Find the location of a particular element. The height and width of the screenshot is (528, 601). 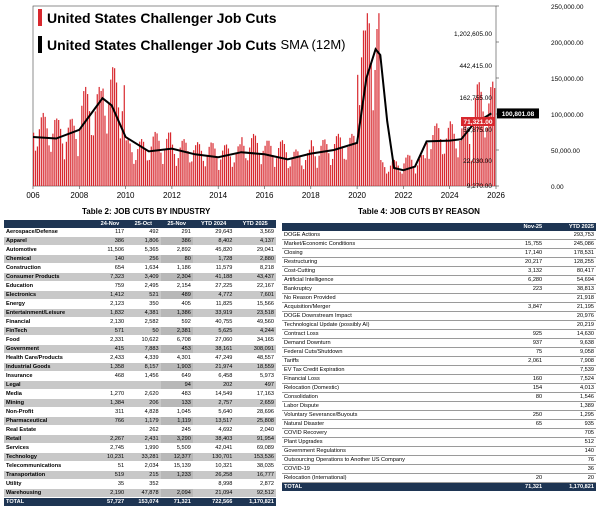

row-label: Telecommunications is located at coordinates (49, 466).